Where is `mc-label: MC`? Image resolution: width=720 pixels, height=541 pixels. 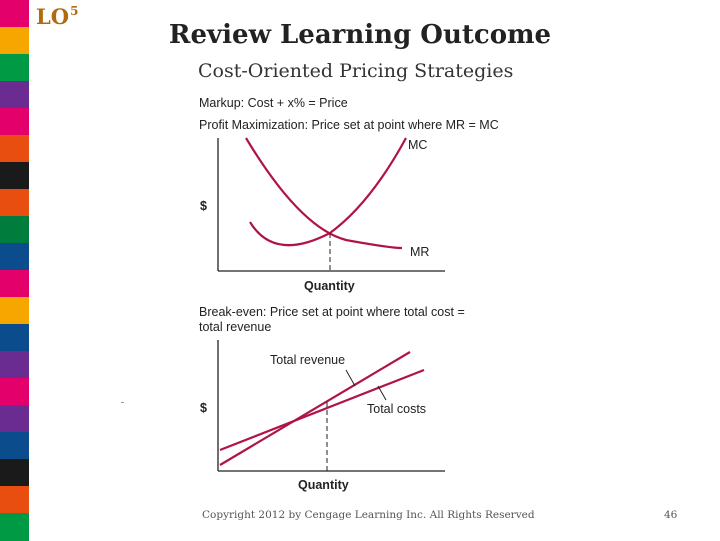
mc-label: MC is located at coordinates (417, 145).